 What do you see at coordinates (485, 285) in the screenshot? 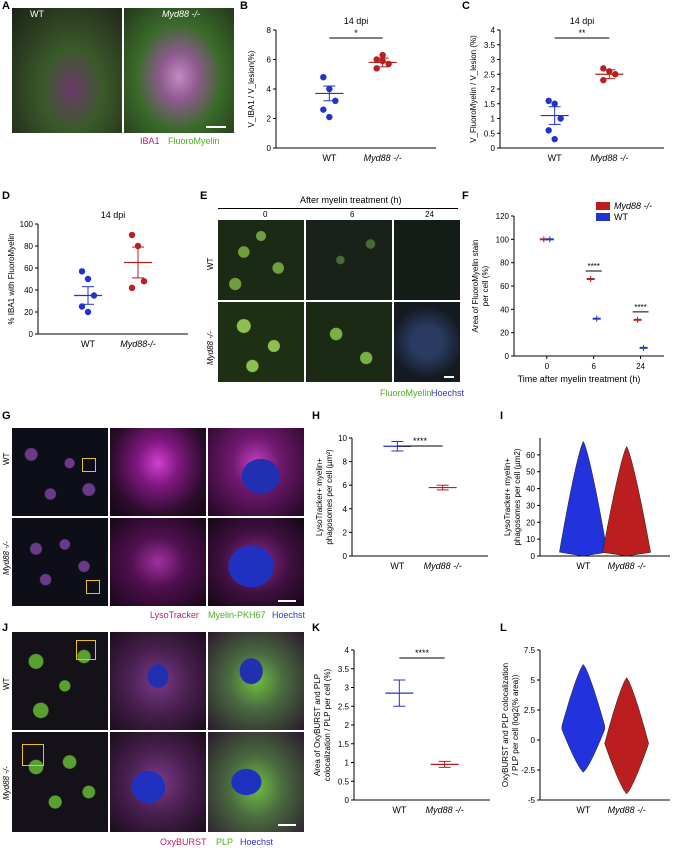
I see `y-axis-label: per cell (%)` at bounding box center [485, 285].